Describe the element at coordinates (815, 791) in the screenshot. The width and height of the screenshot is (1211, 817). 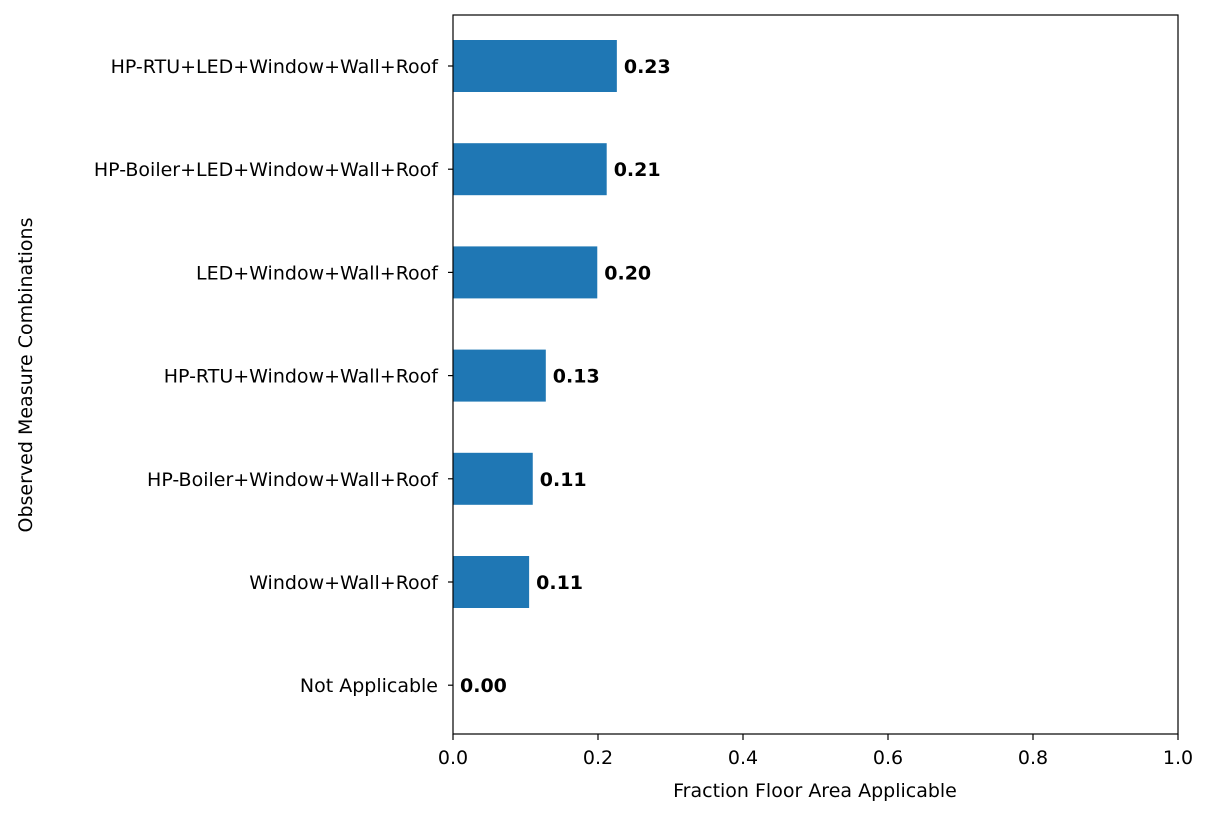
I see `x-axis-title: Fraction Floor Area Applicable` at that location.